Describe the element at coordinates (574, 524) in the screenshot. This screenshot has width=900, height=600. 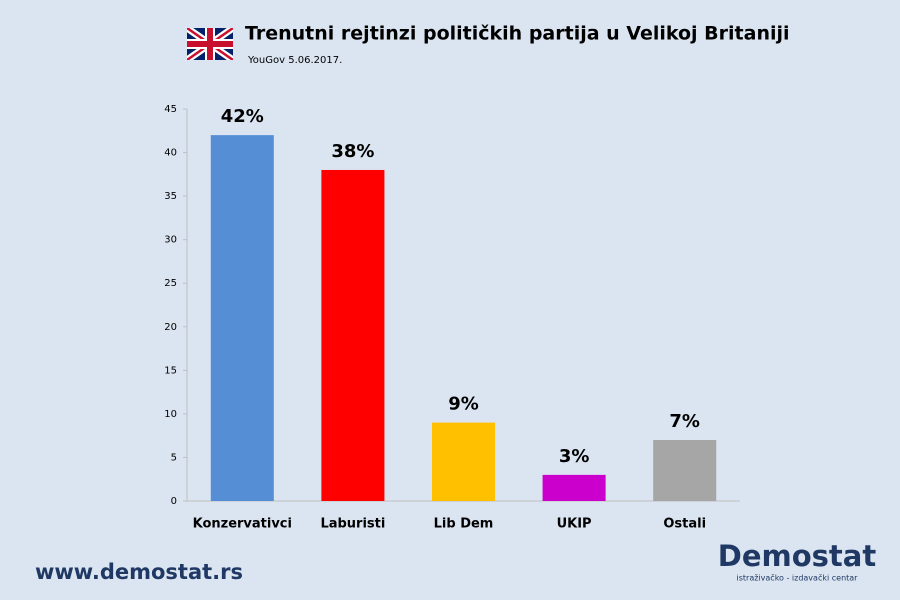
I see `x-tick-label: UKIP` at that location.